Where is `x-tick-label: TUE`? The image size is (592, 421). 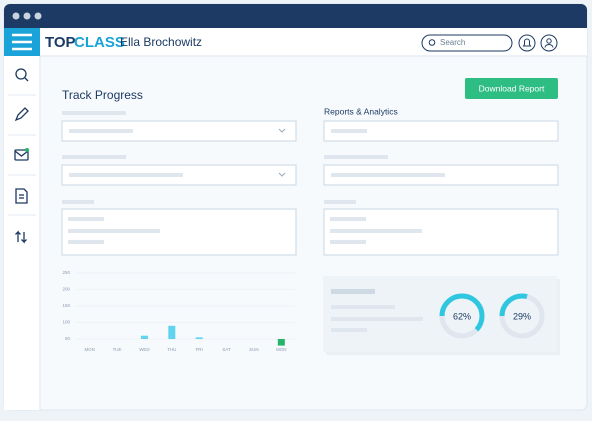
x-tick-label: TUE is located at coordinates (117, 349).